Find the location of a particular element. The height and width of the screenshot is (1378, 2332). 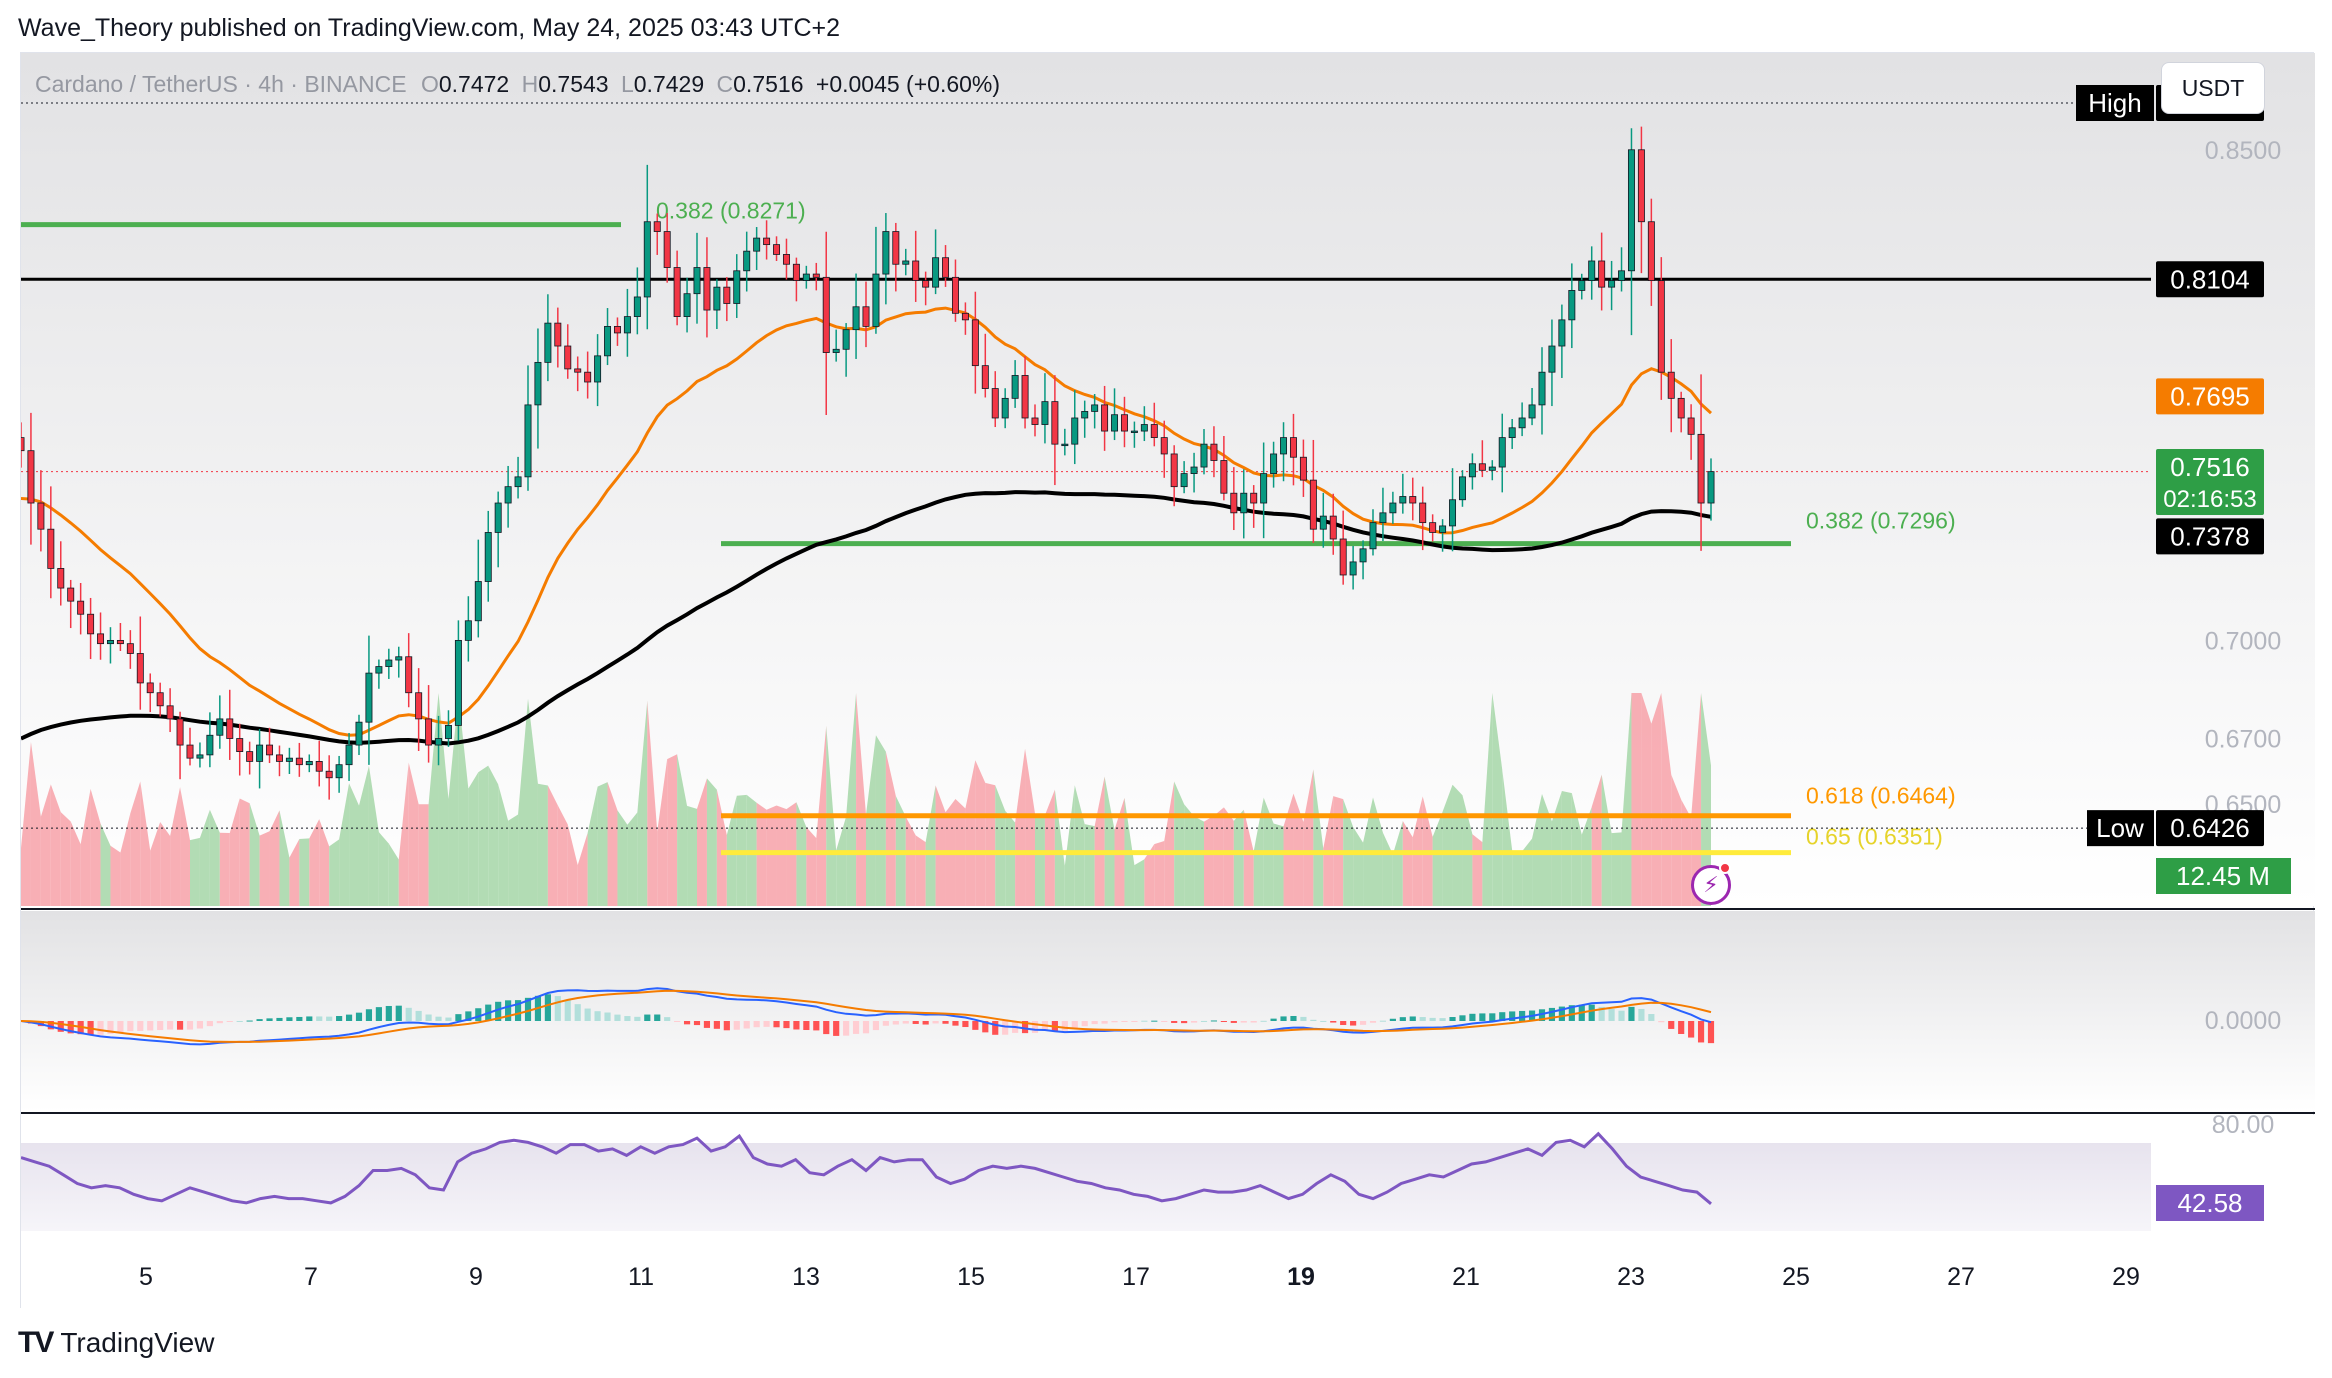

fib-0382-lower-label: 0.382 (0.7296) is located at coordinates (1881, 521).